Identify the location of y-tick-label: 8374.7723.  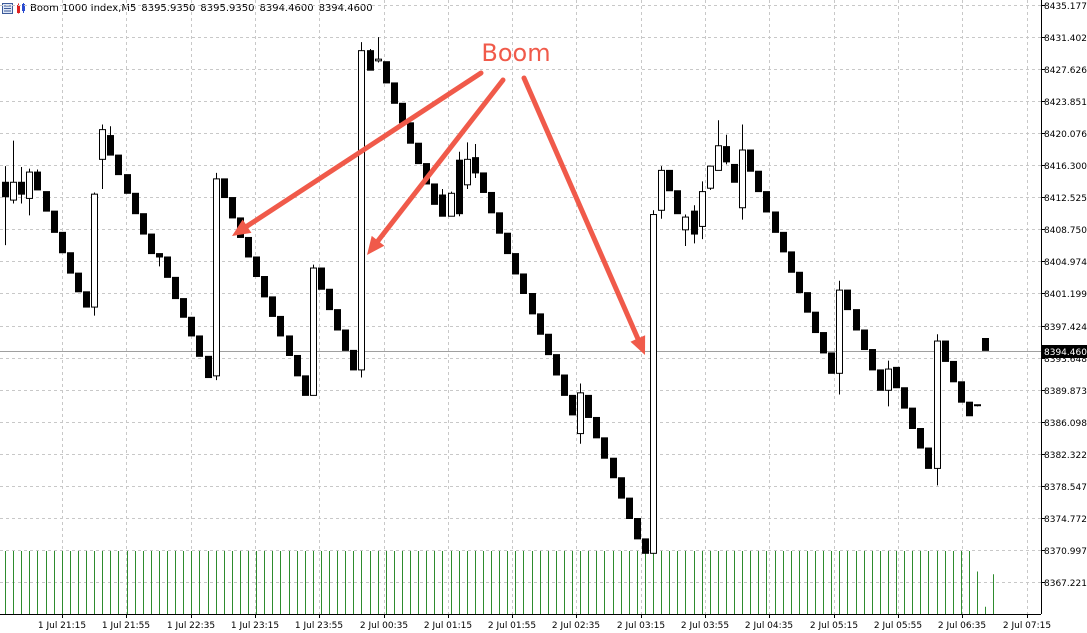
(1065, 520).